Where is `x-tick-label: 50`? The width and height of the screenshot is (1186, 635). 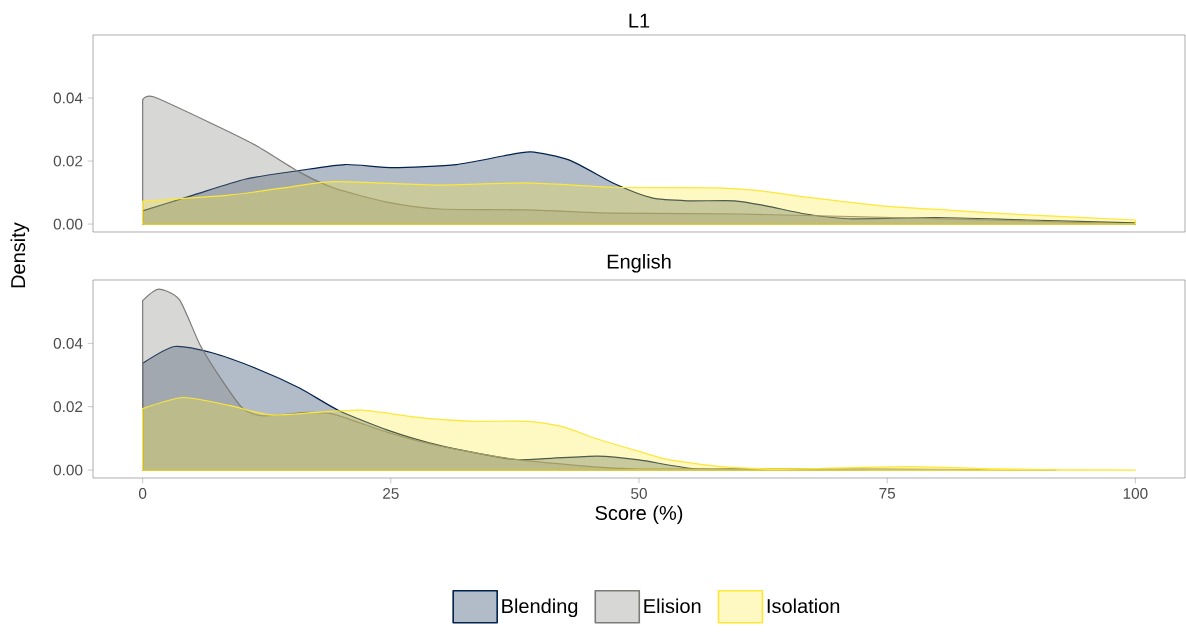 x-tick-label: 50 is located at coordinates (639, 493).